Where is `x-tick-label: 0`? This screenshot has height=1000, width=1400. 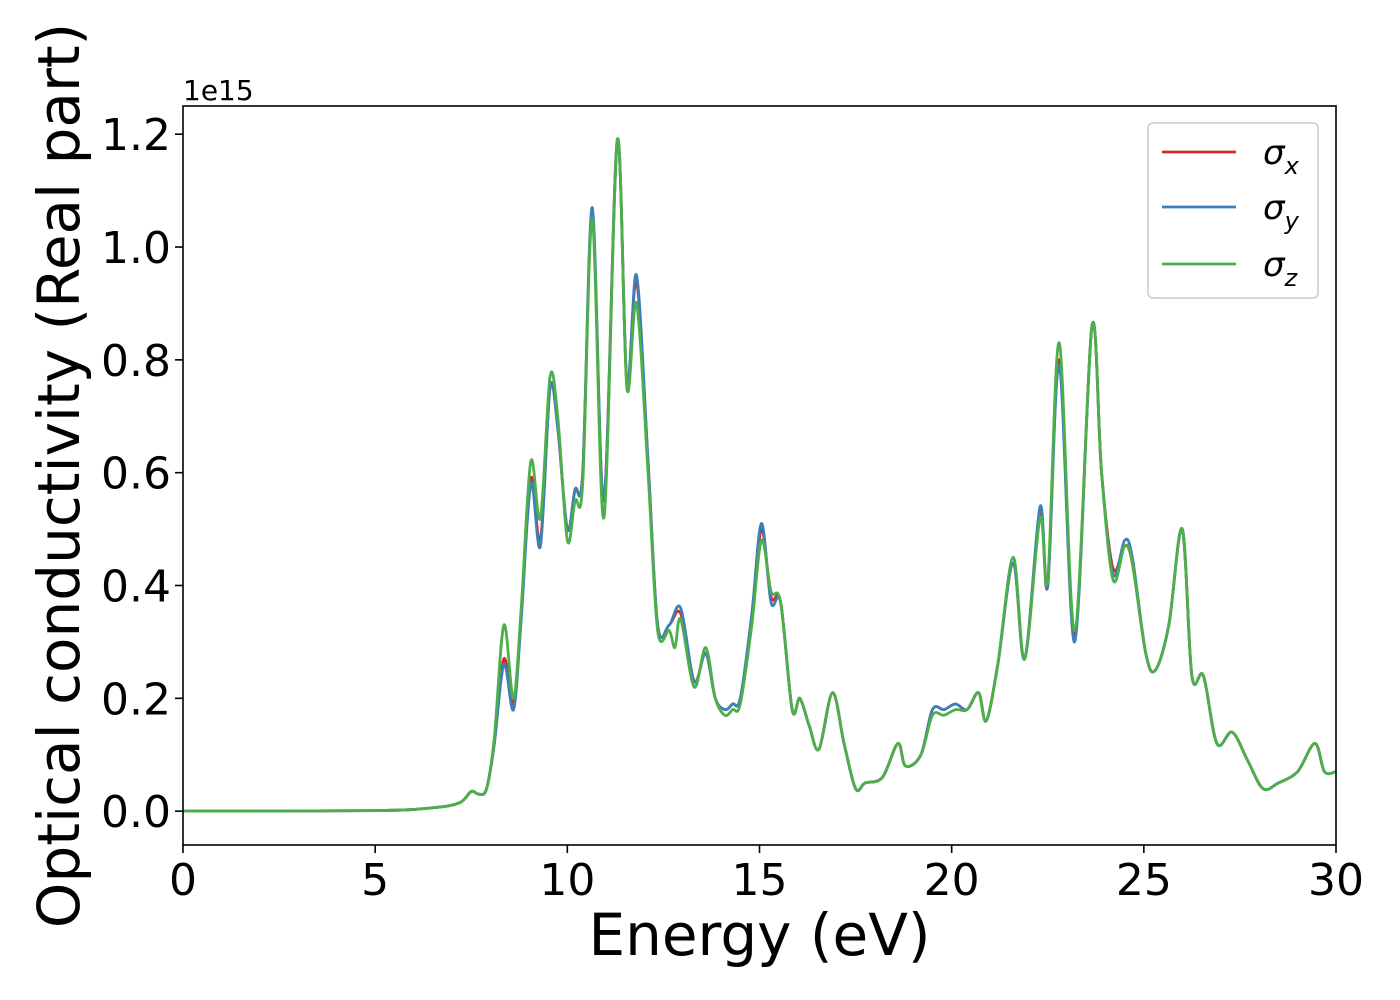 x-tick-label: 0 is located at coordinates (183, 880).